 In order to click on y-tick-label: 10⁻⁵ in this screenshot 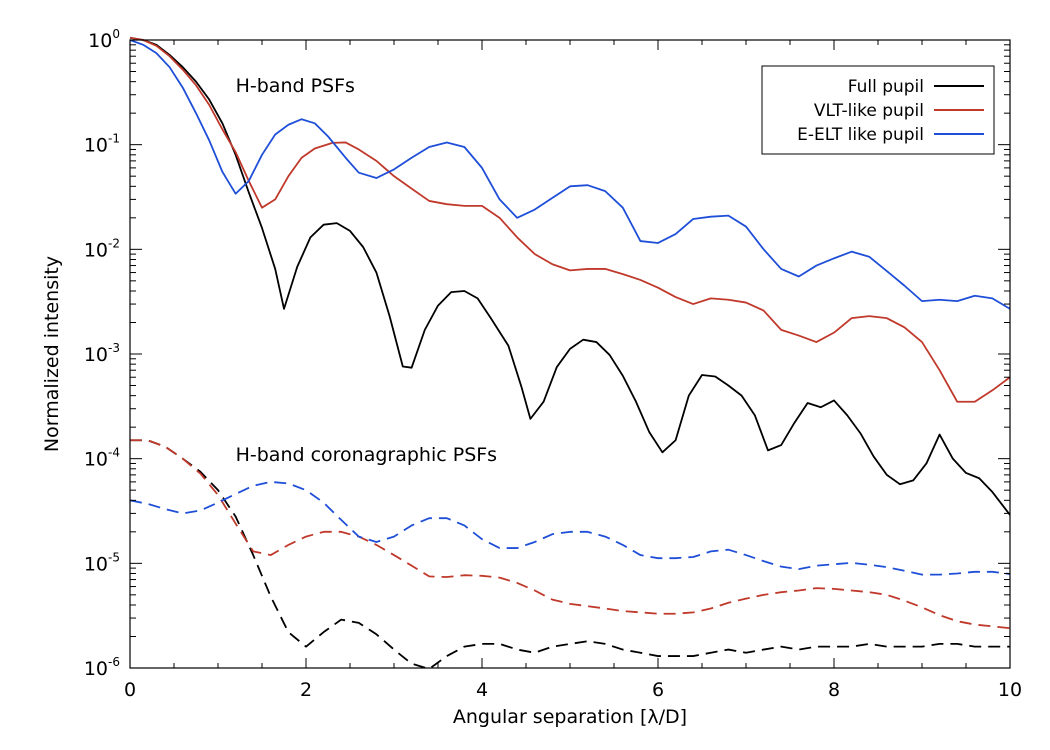, I will do `click(102, 562)`.